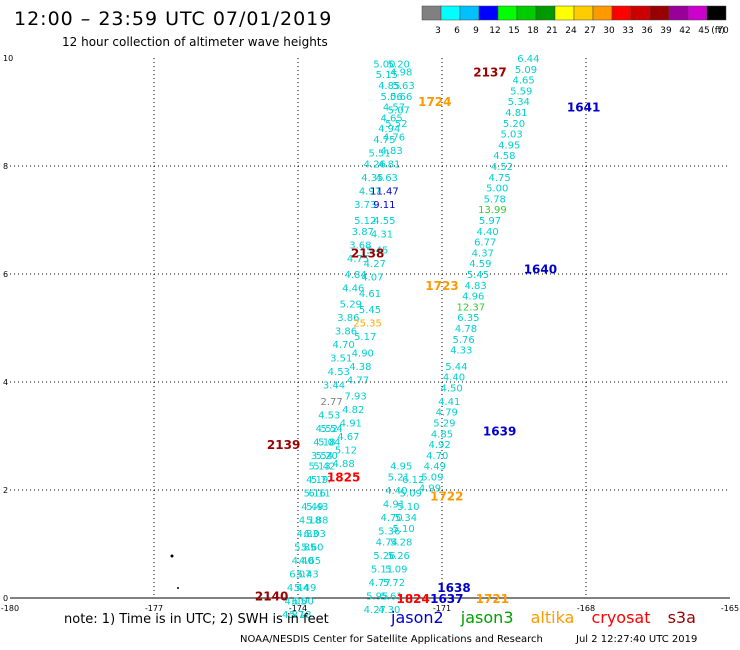  Describe the element at coordinates (391, 596) in the screenshot. I see `swh-value: 5.61` at that location.